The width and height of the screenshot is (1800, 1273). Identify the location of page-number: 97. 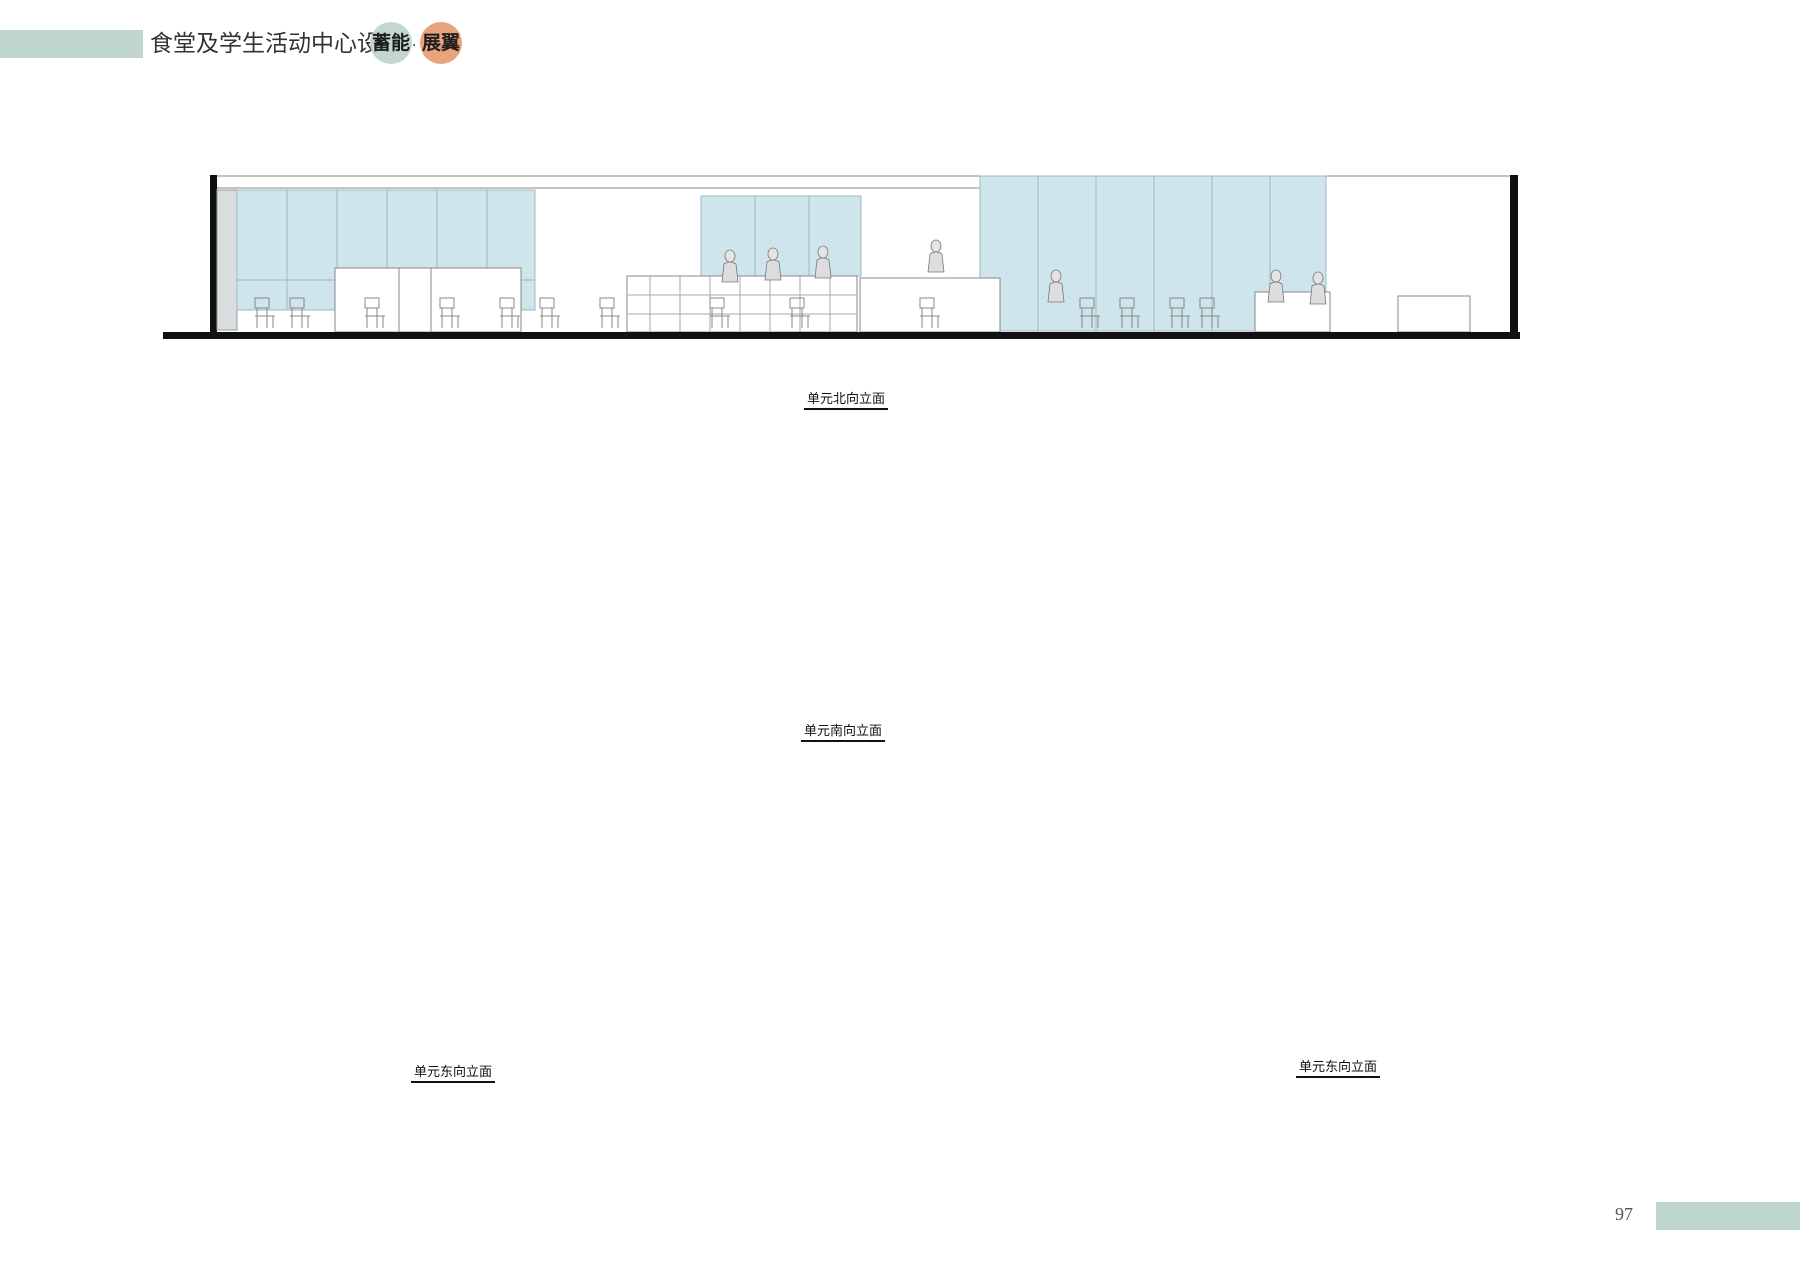
(1624, 1214).